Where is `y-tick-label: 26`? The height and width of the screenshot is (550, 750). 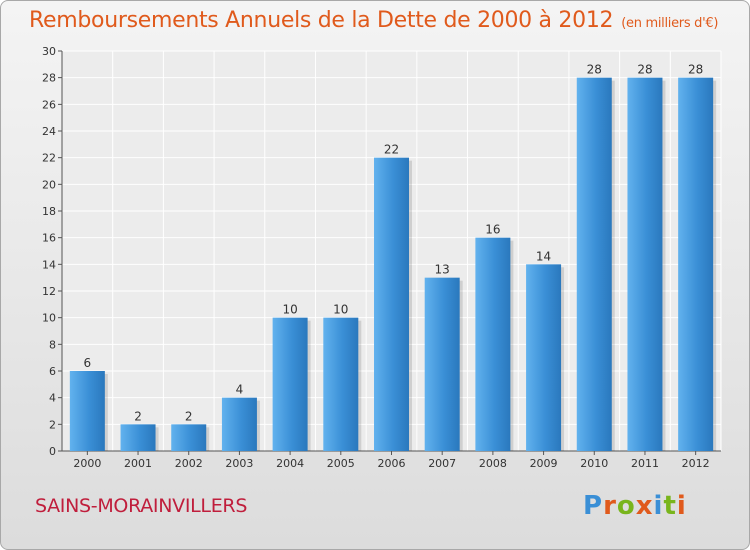
y-tick-label: 26 is located at coordinates (49, 104).